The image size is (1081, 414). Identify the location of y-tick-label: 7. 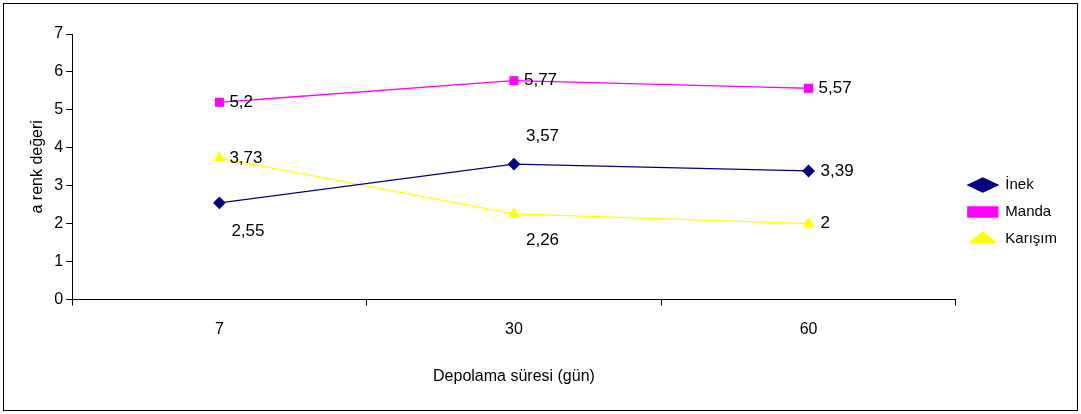
(59, 33).